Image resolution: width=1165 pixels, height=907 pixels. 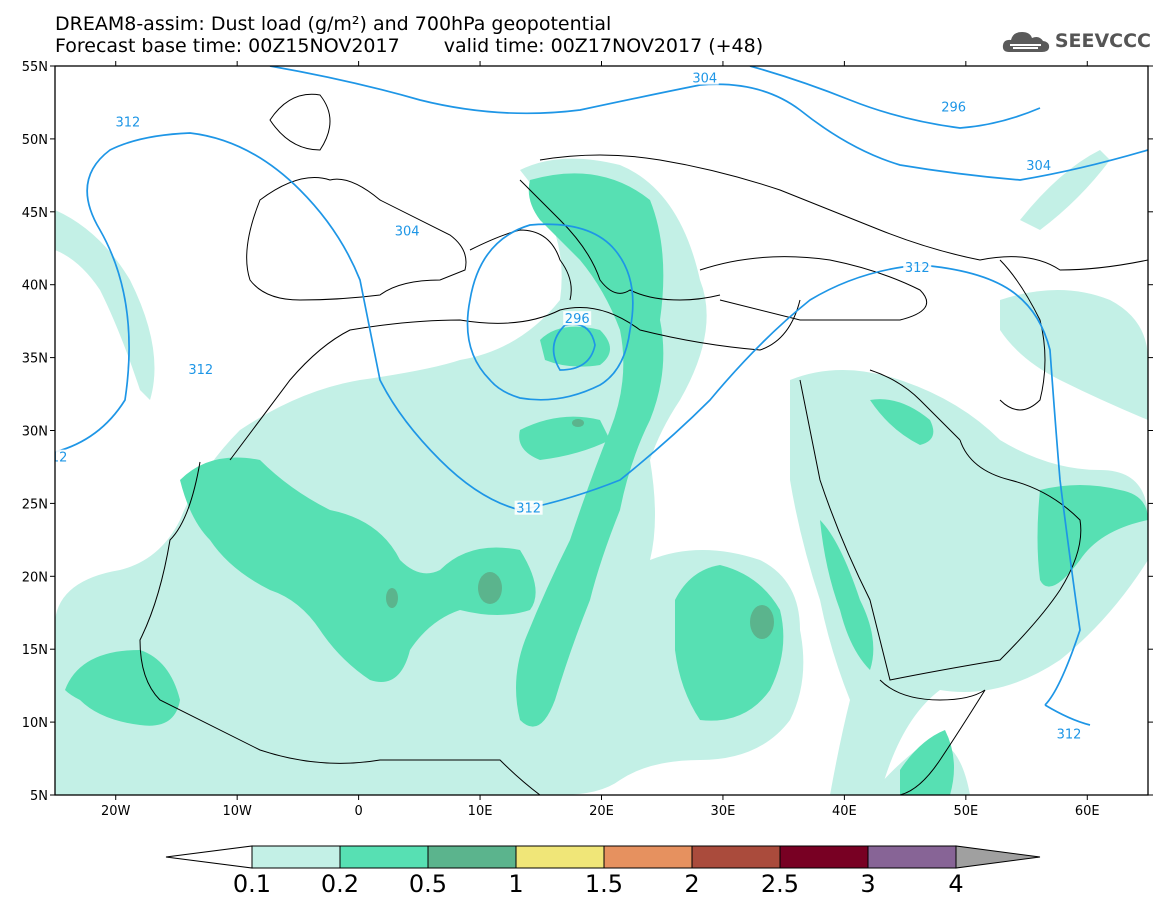 What do you see at coordinates (340, 884) in the screenshot?
I see `colorbar-label: 0.2` at bounding box center [340, 884].